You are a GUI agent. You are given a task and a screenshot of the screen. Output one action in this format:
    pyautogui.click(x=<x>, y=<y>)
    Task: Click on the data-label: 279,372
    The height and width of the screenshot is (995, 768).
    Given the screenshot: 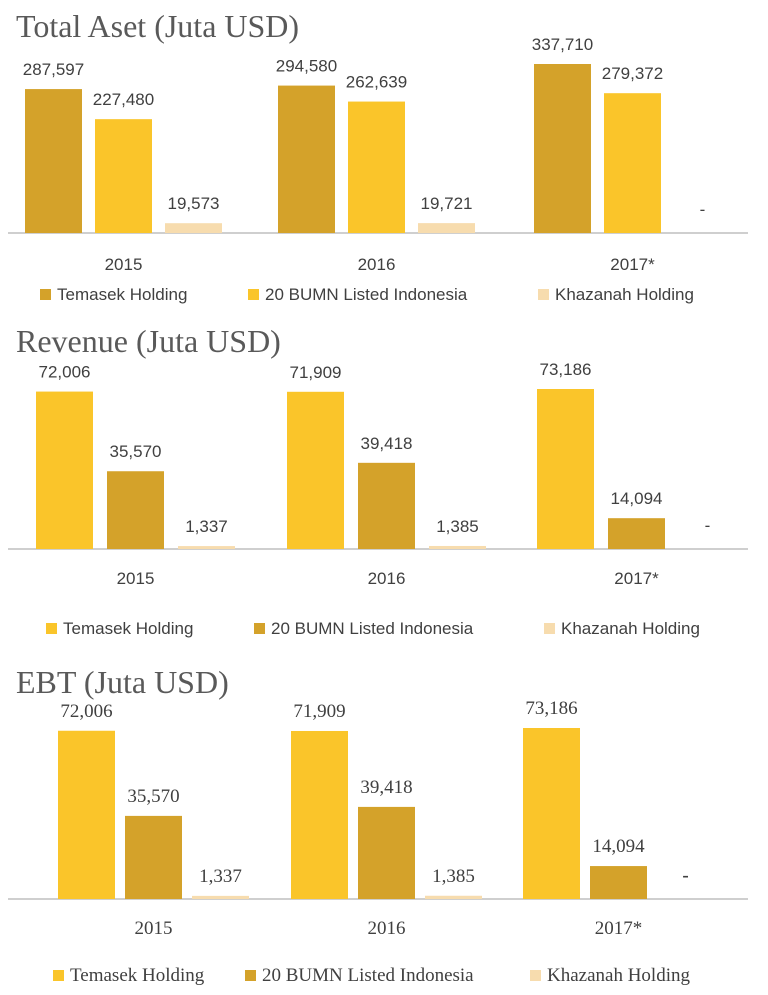 What is the action you would take?
    pyautogui.click(x=632, y=73)
    